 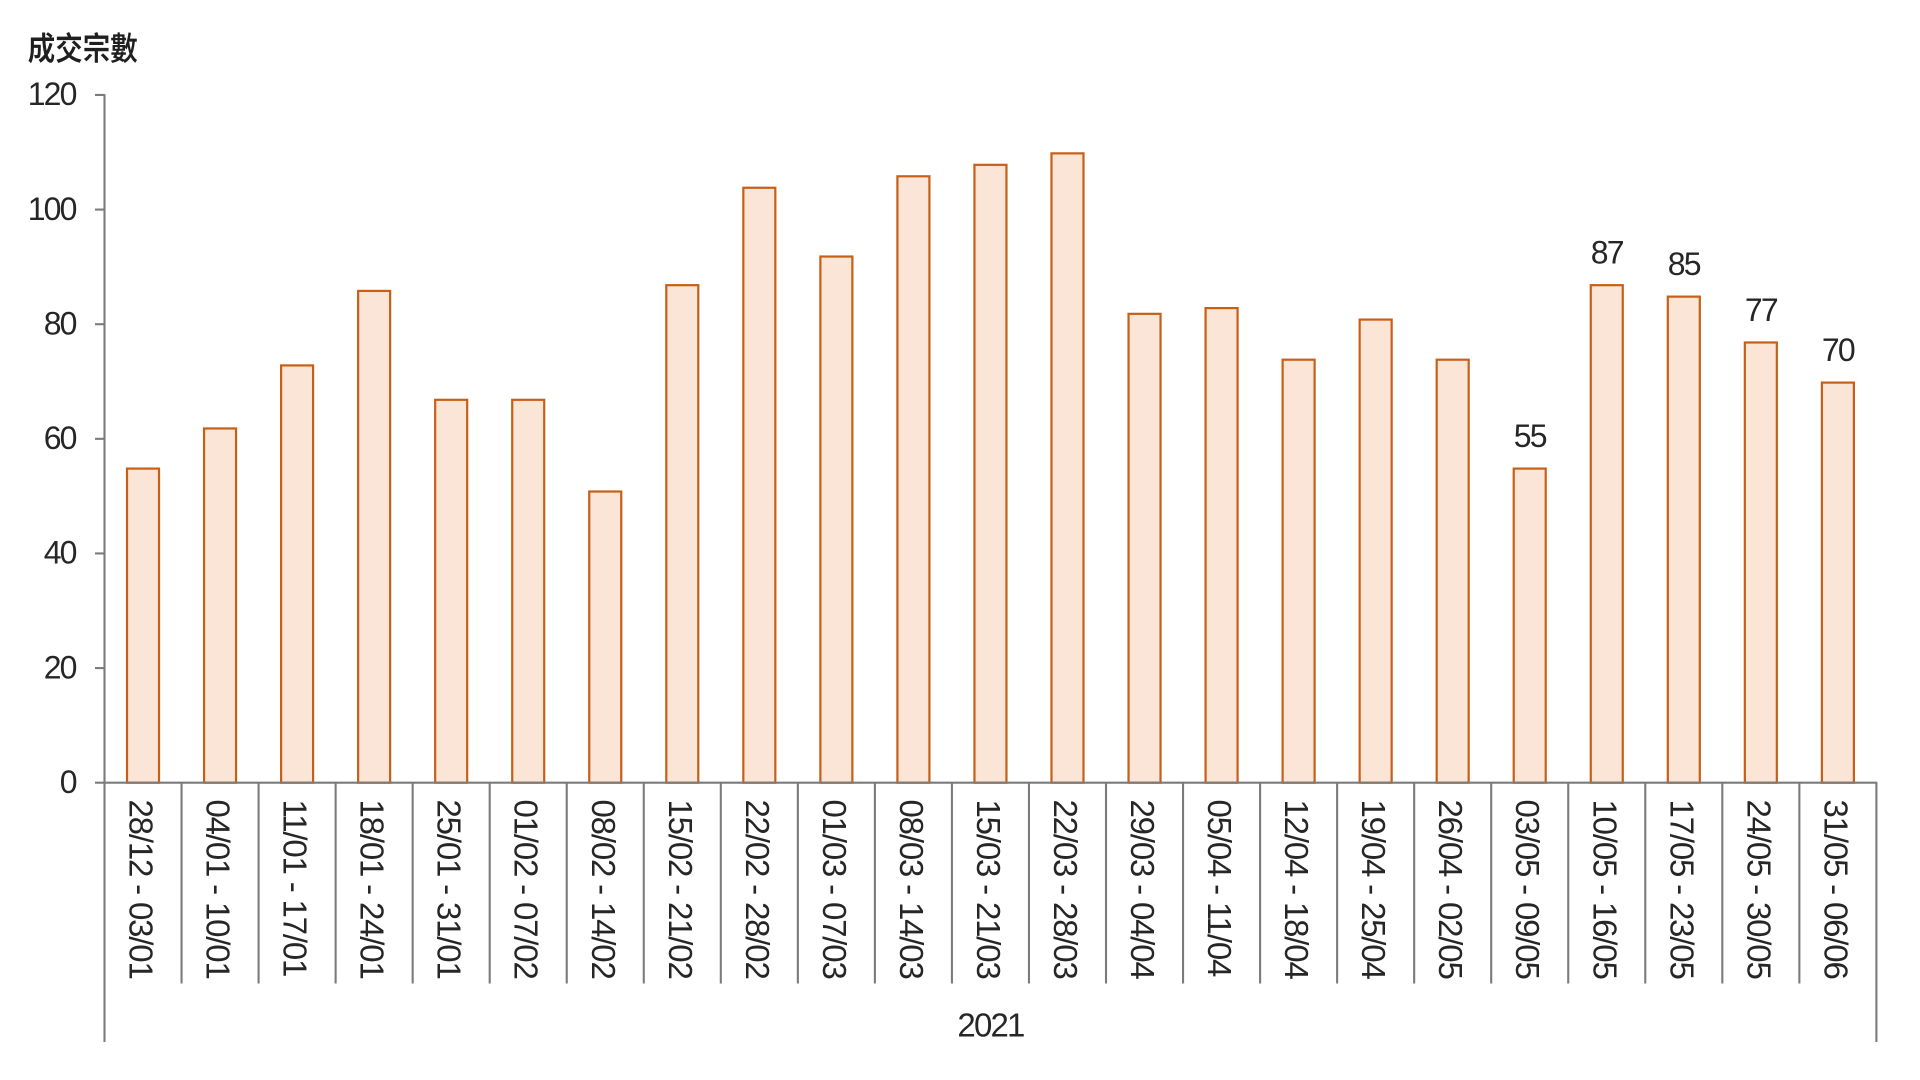 I want to click on svg-text: 22/02 - 28/02, so click(x=757, y=889).